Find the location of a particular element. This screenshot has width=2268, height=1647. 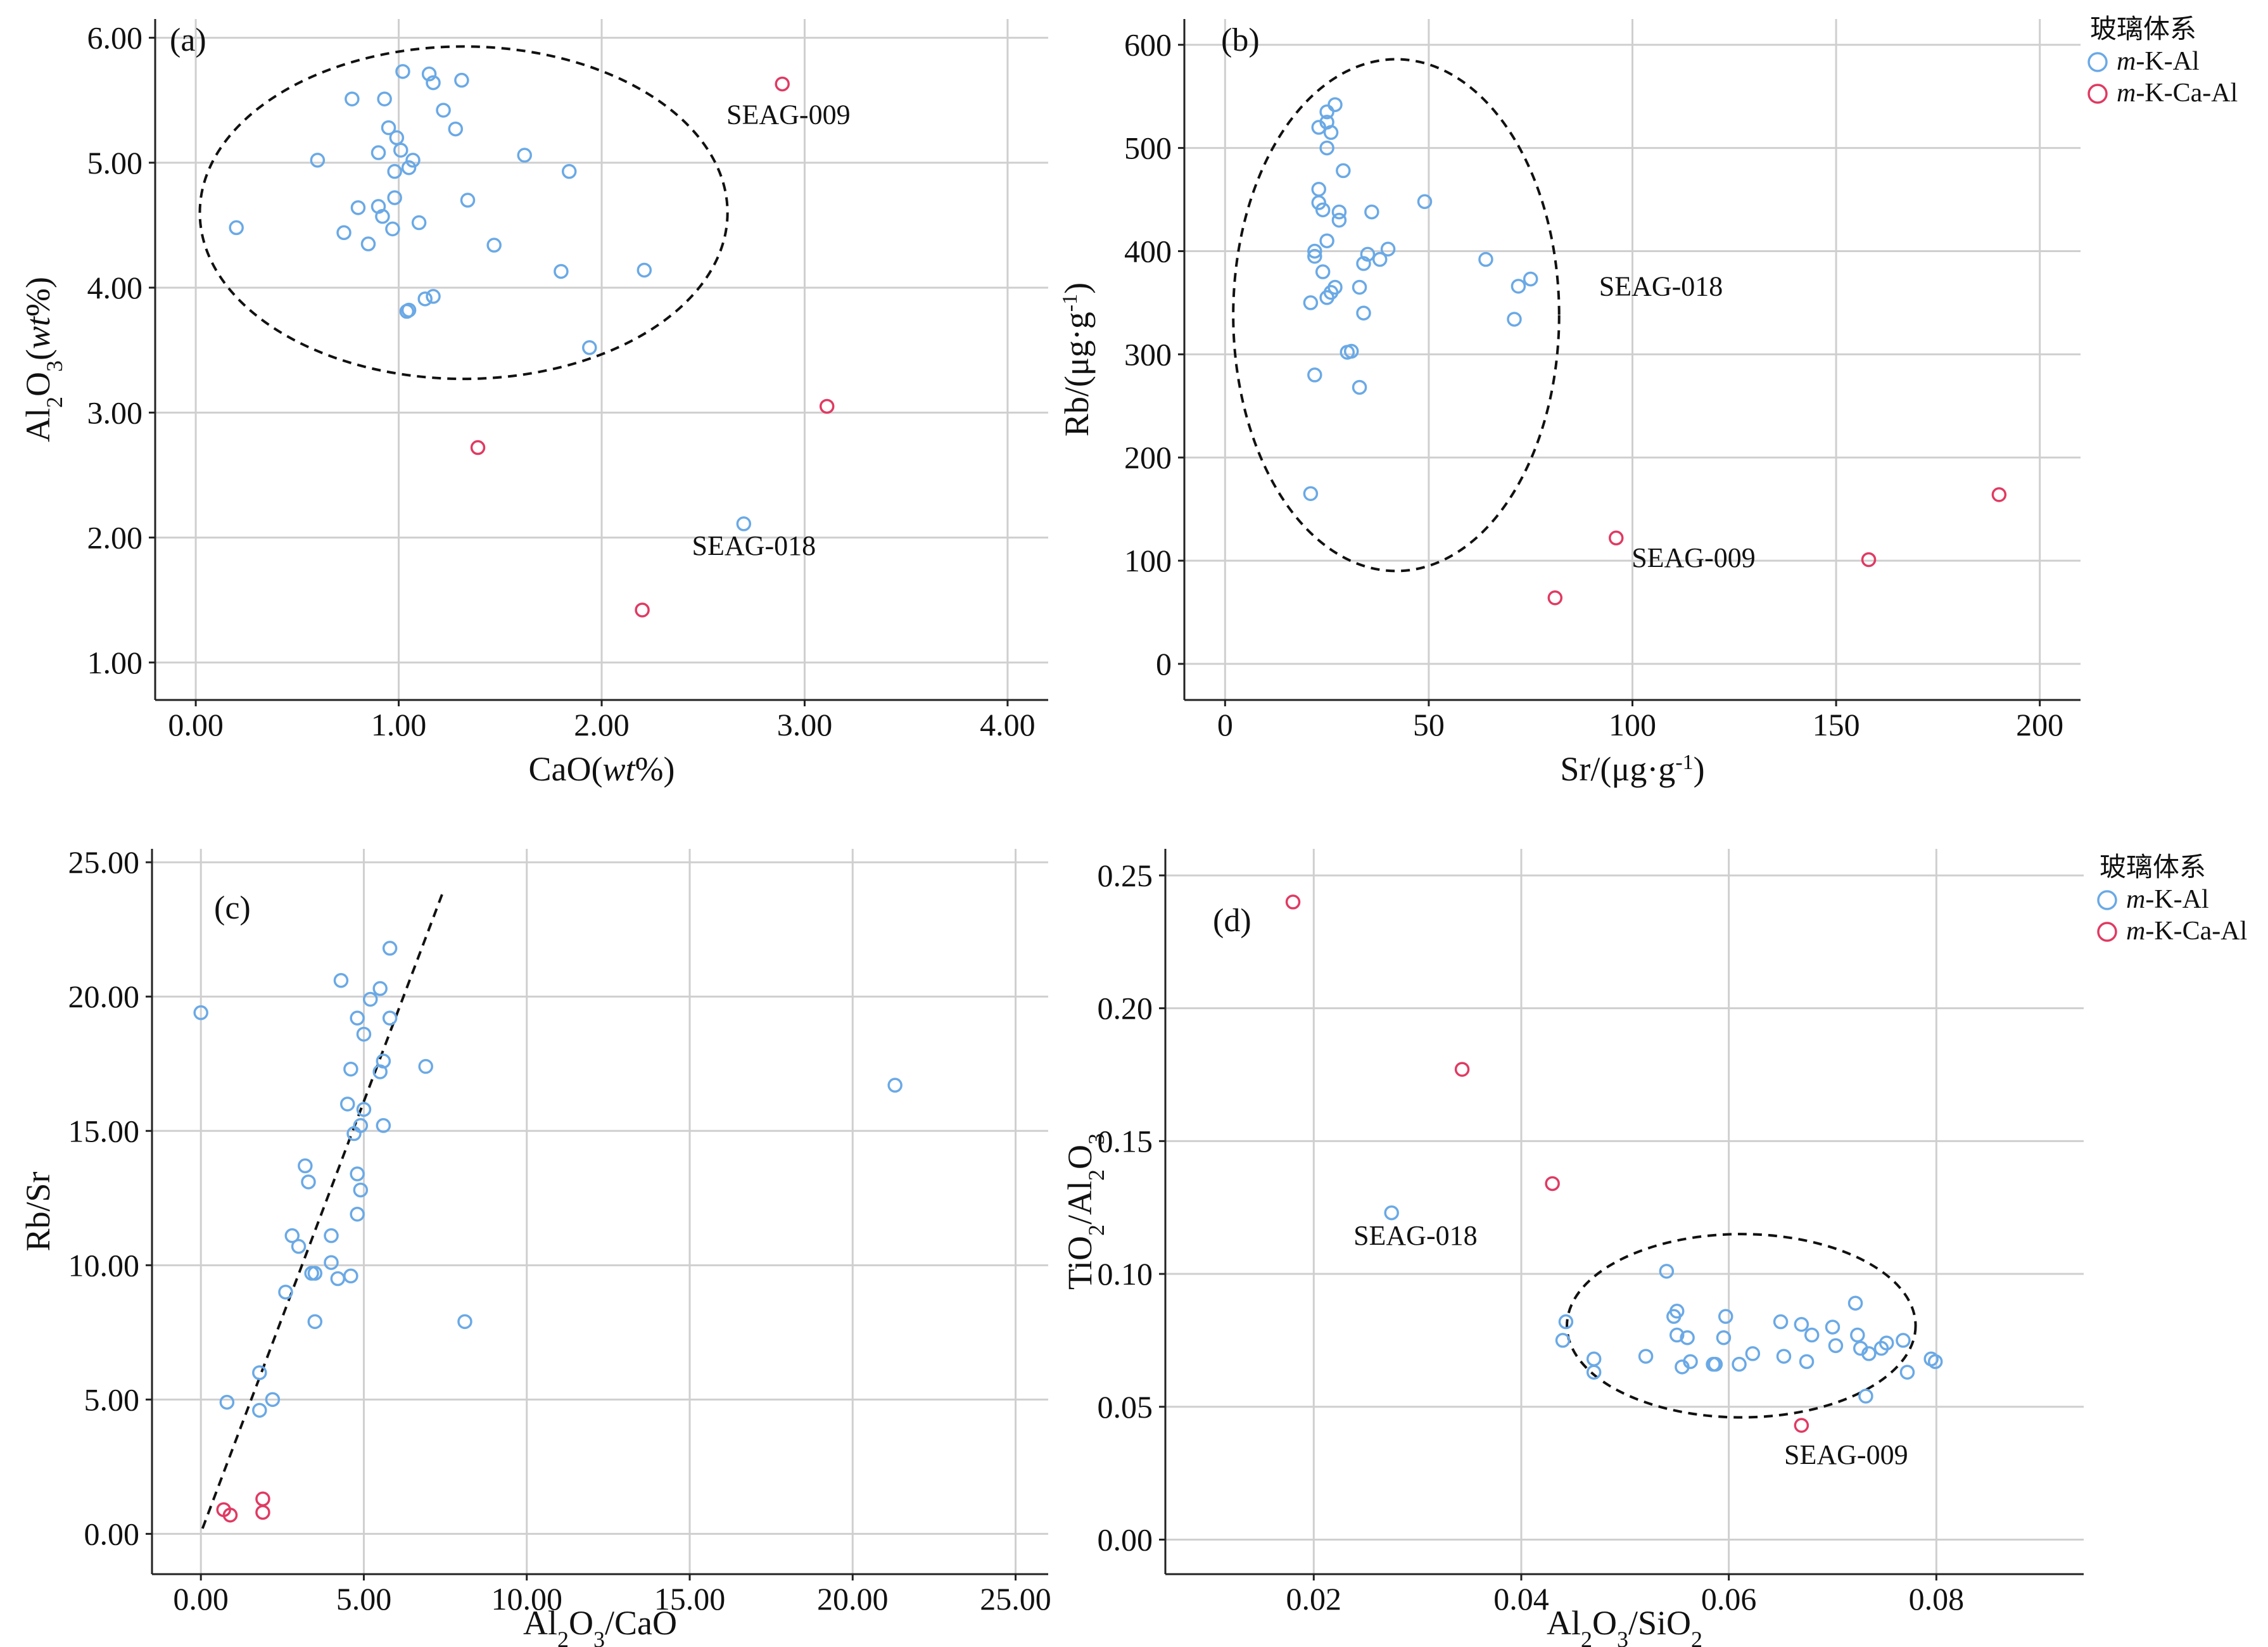

x-tick-label: 0.06 is located at coordinates (1729, 1599).